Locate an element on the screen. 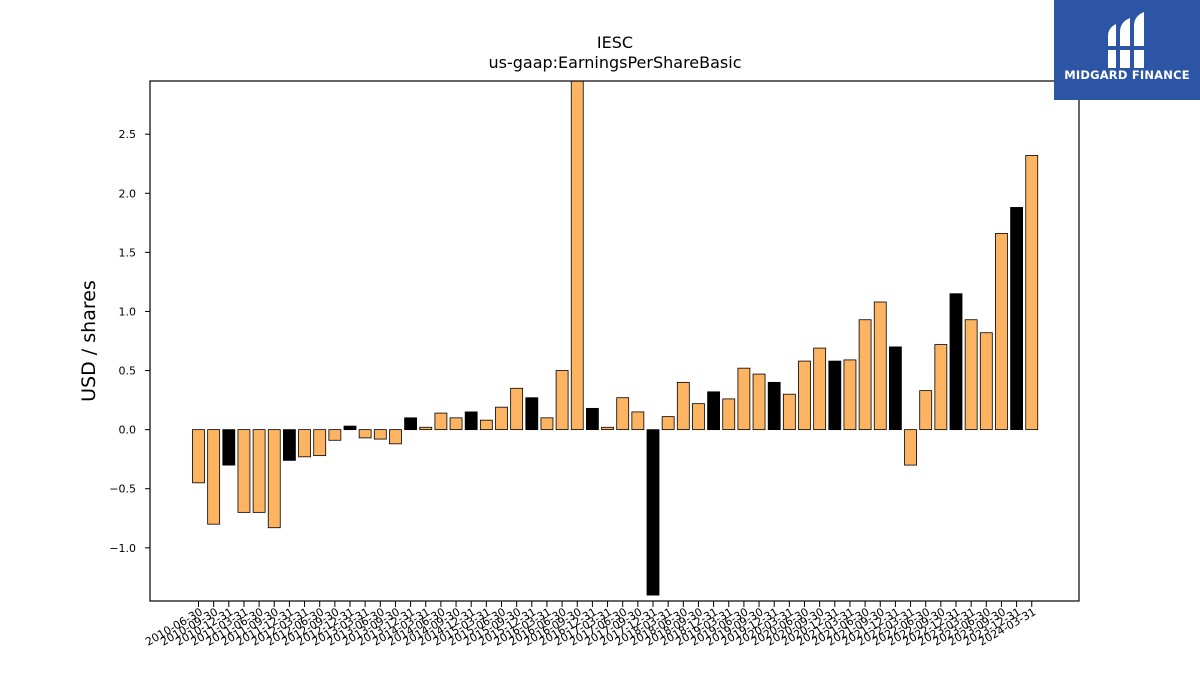 This screenshot has height=675, width=1200. y-tick-label: 1.5 is located at coordinates (128, 252).